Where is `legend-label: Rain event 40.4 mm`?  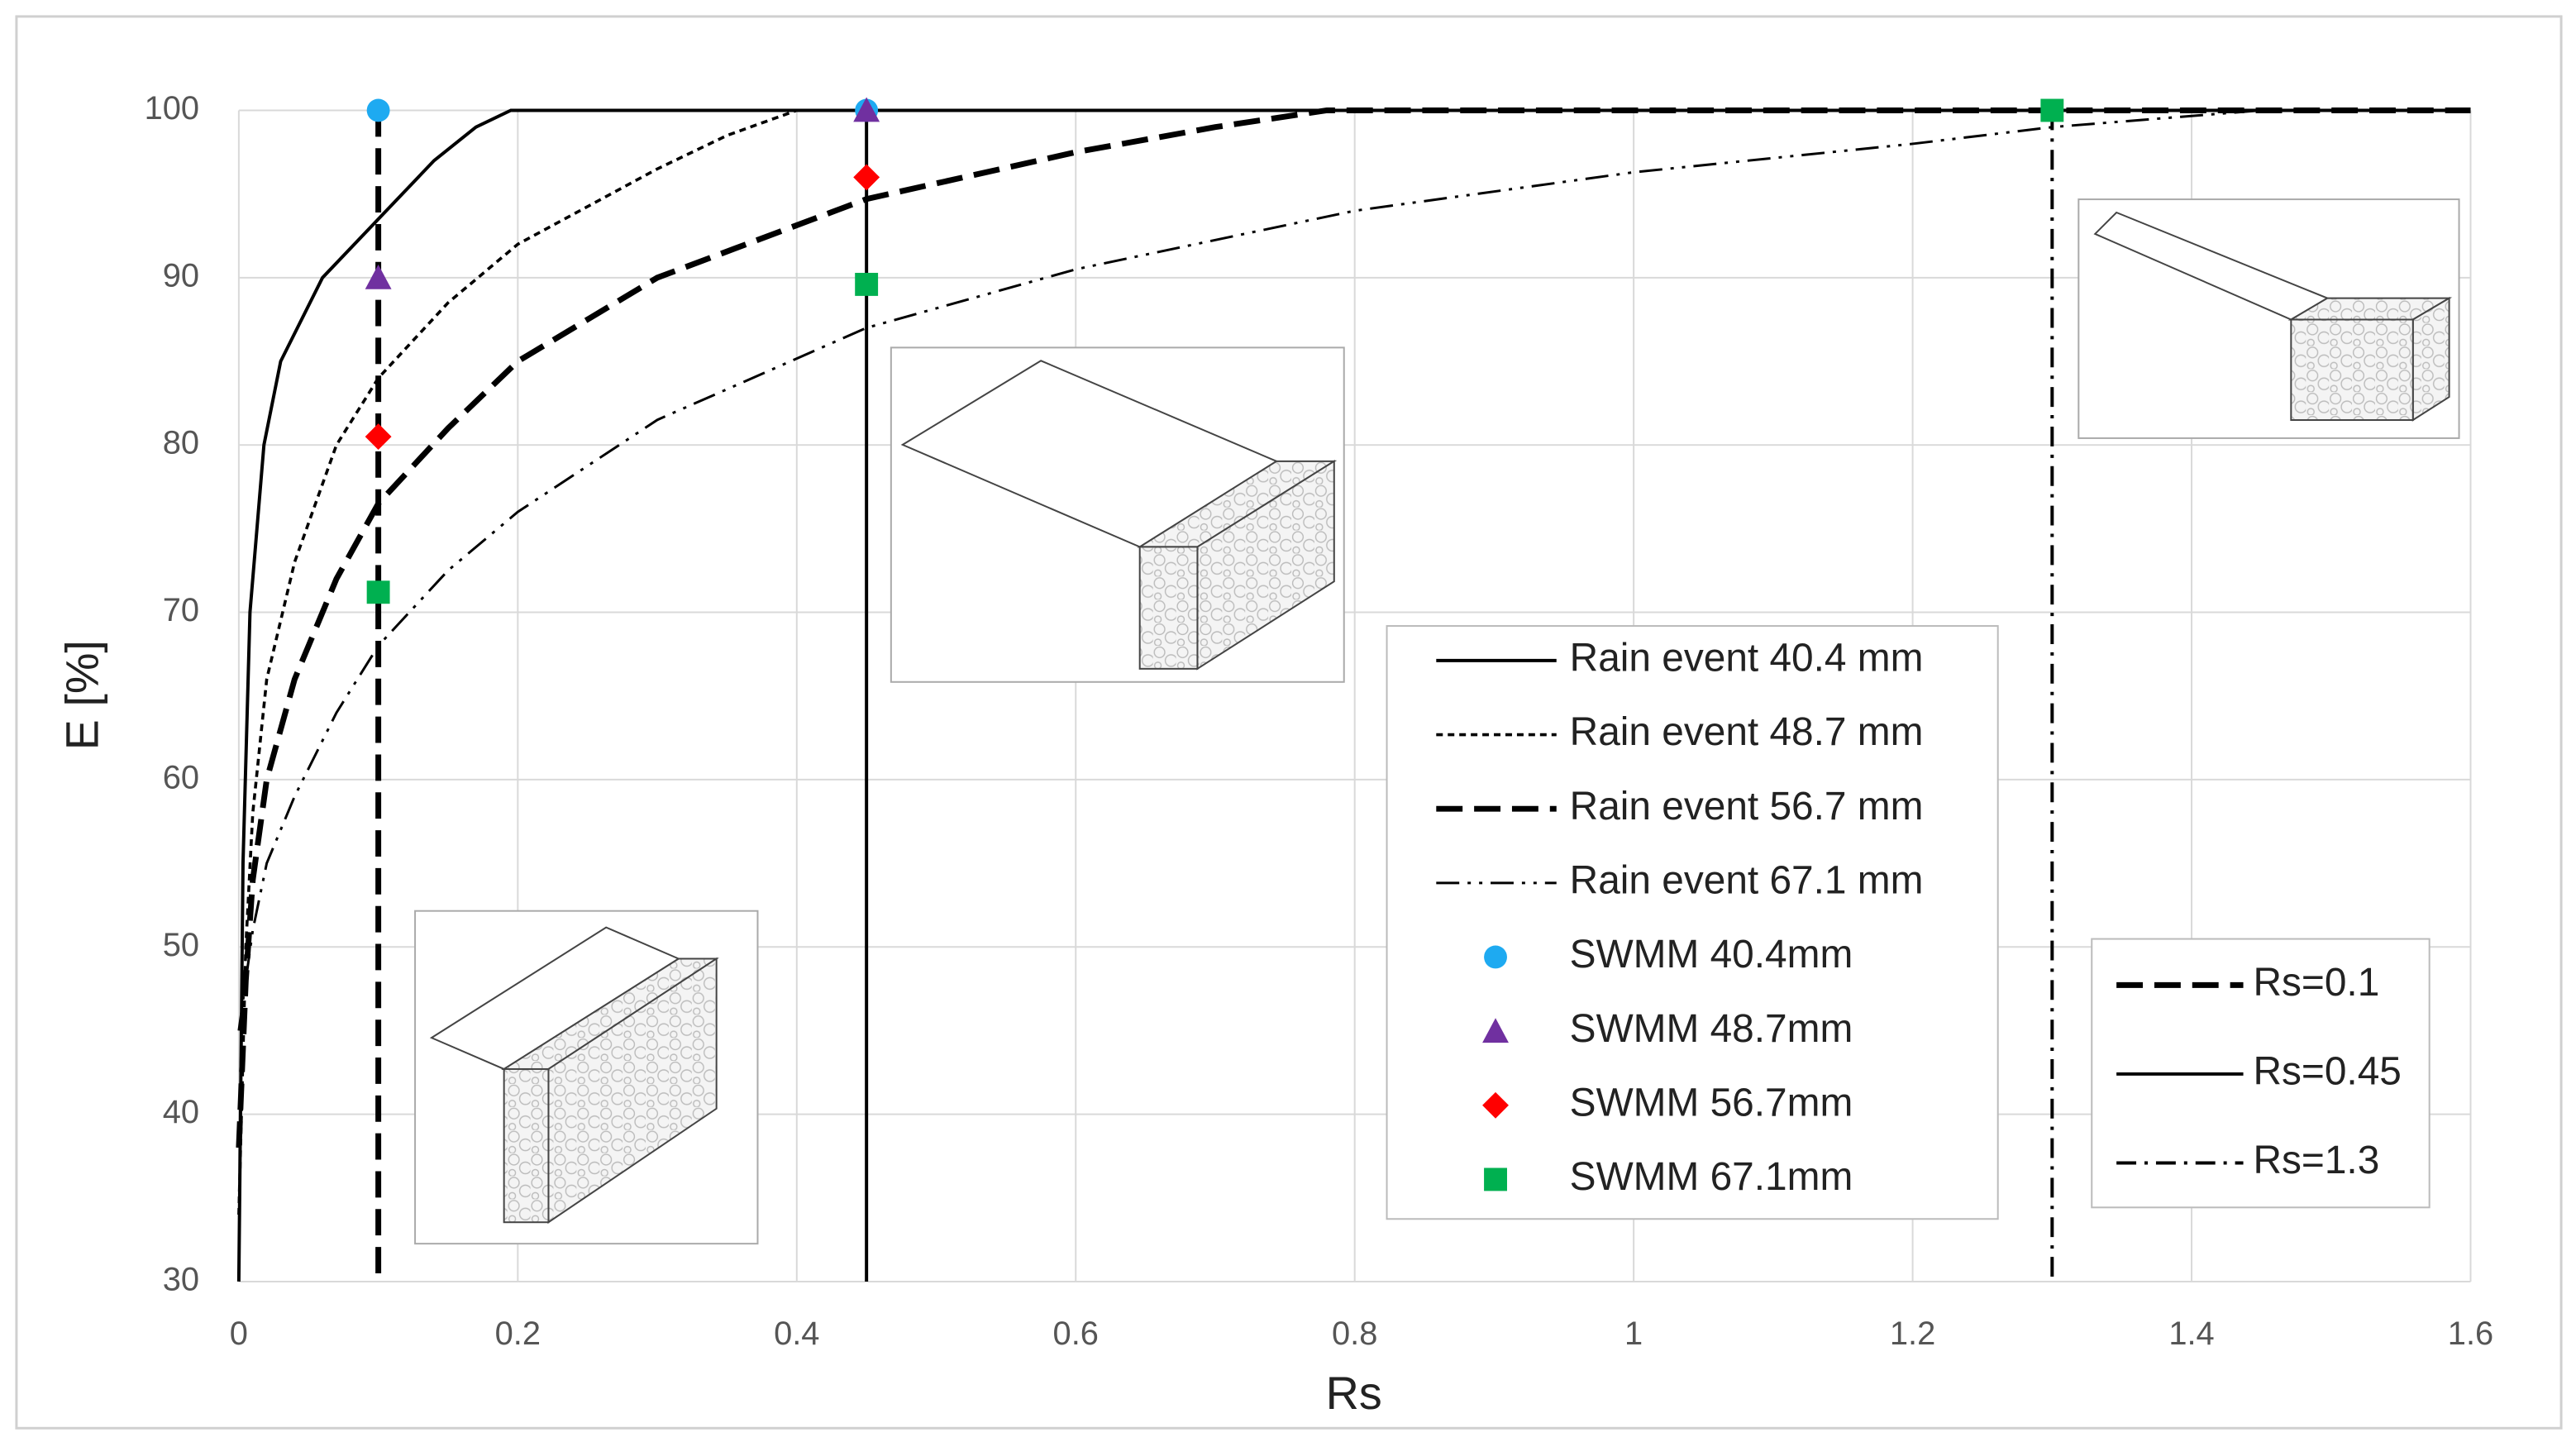
legend-label: Rain event 40.4 mm is located at coordinates (1747, 658).